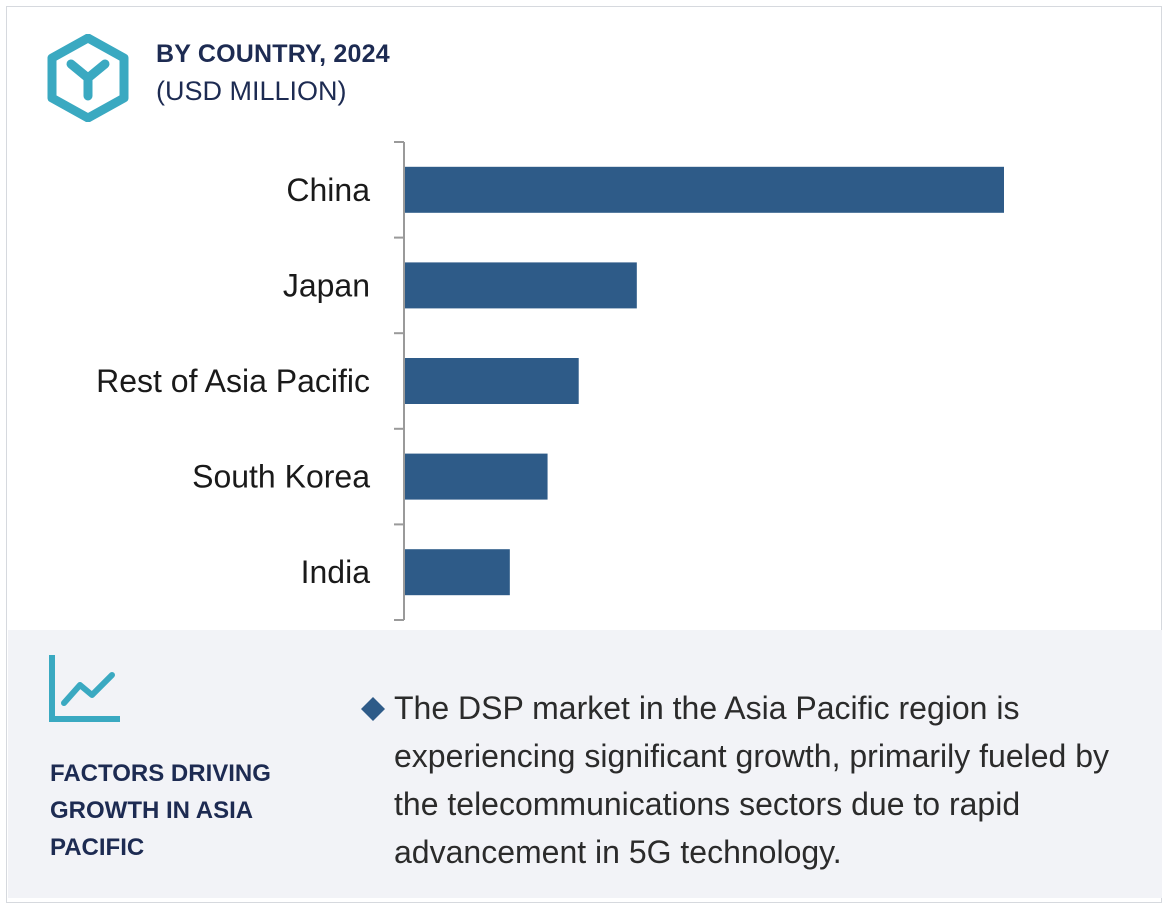 The height and width of the screenshot is (909, 1170). What do you see at coordinates (336, 572) in the screenshot?
I see `category-label: India` at bounding box center [336, 572].